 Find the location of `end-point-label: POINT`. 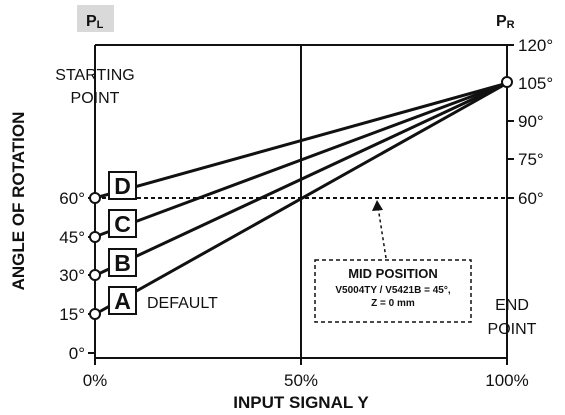

end-point-label: POINT is located at coordinates (512, 329).